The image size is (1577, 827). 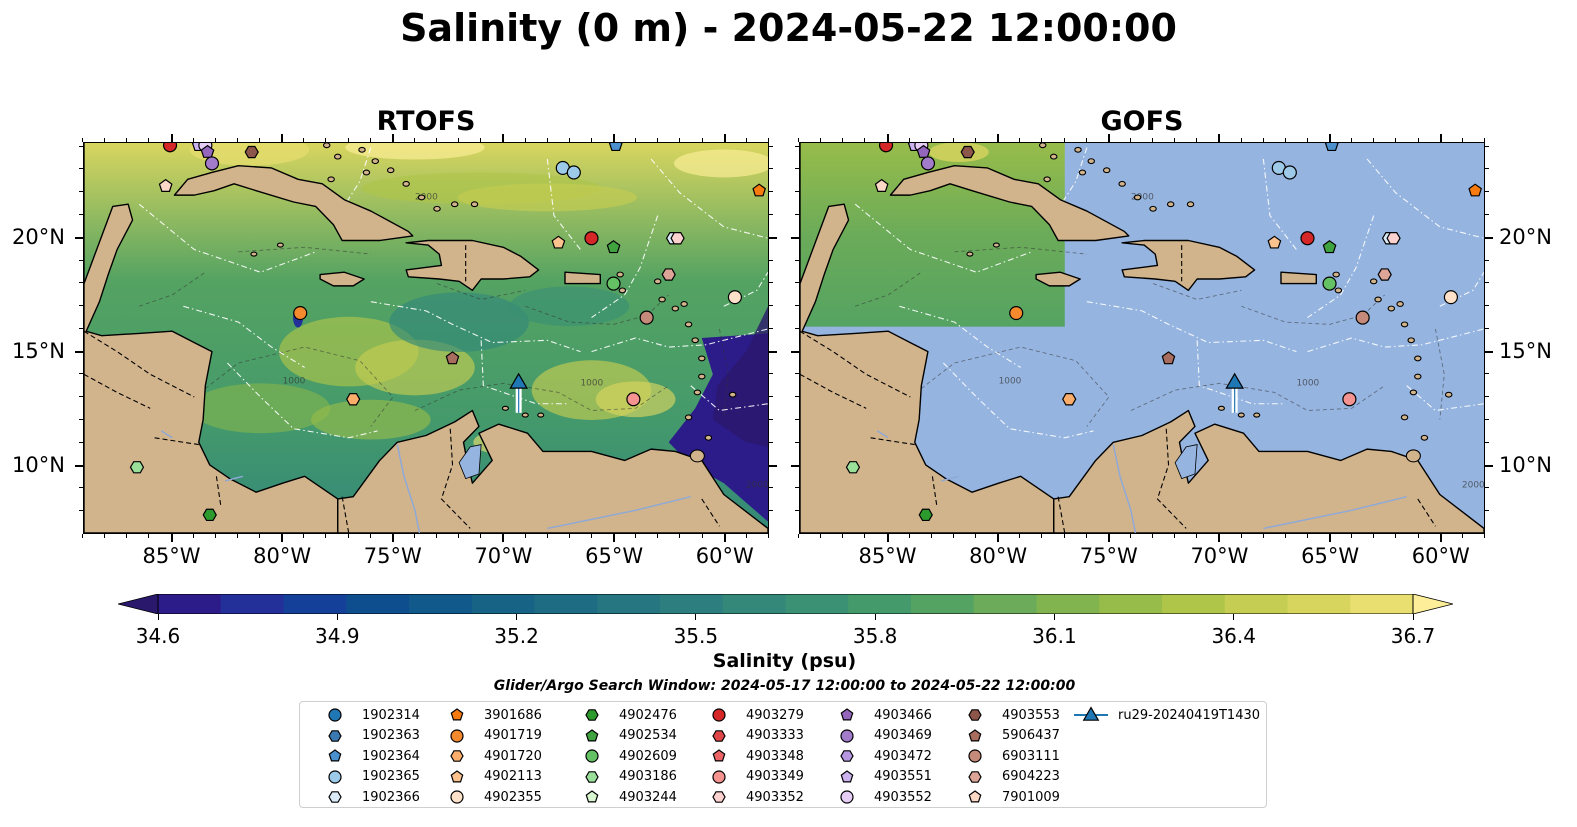 What do you see at coordinates (391, 756) in the screenshot?
I see `legend-label: 1902364` at bounding box center [391, 756].